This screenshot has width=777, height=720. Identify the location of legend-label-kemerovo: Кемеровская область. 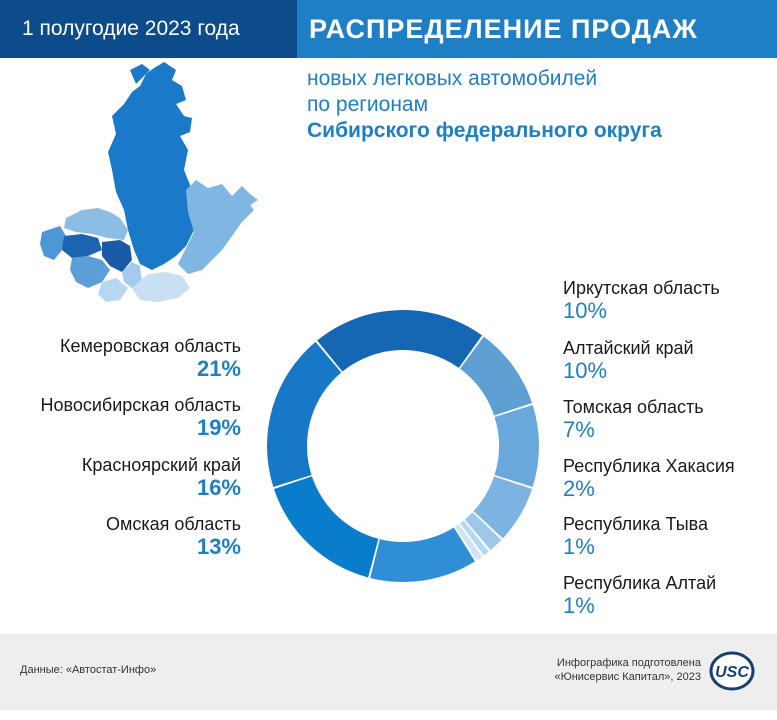
(150, 346).